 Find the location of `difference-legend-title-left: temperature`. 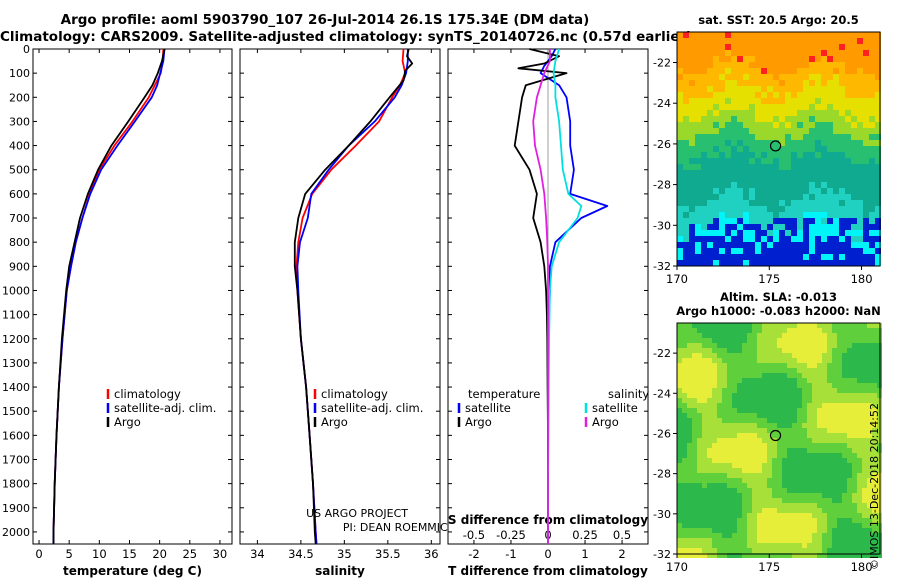

difference-legend-title-left: temperature is located at coordinates (504, 394).